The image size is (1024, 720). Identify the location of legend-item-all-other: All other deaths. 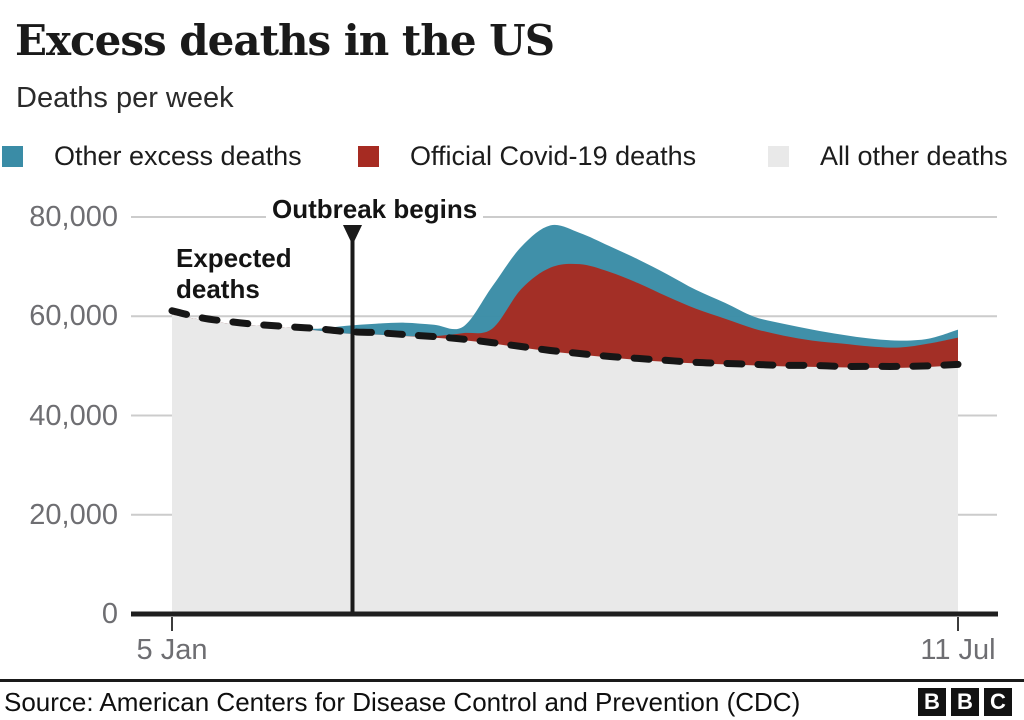
(888, 156).